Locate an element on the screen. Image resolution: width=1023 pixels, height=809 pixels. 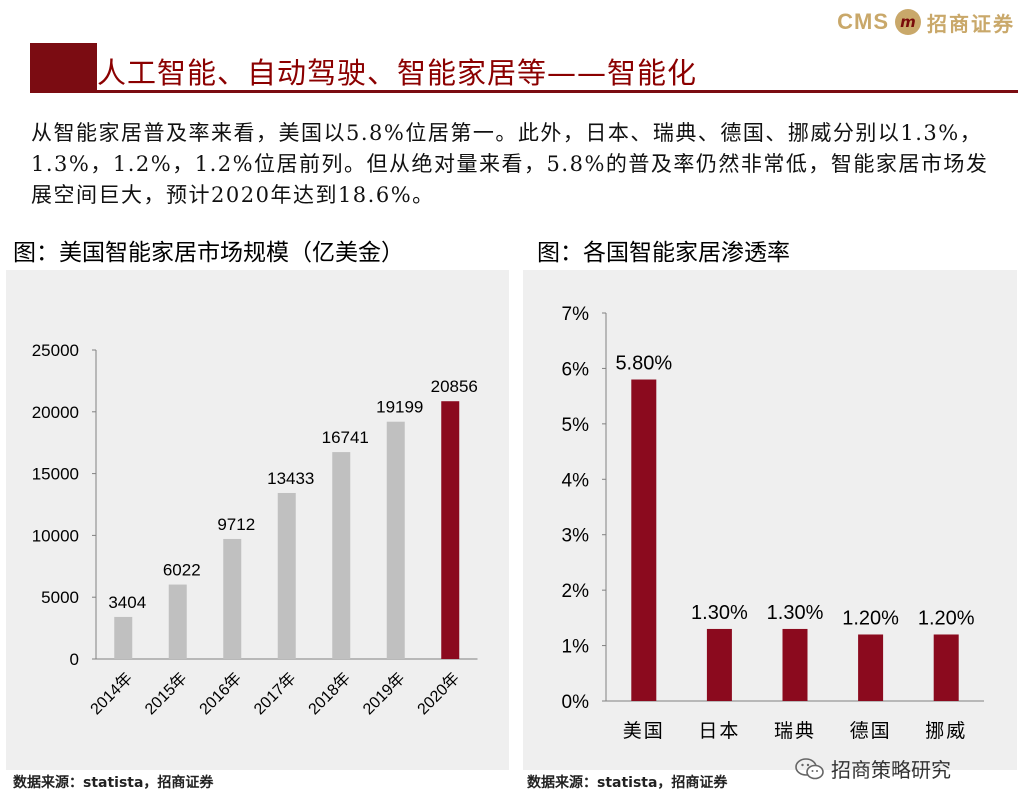
wechat-watermark: 招商策略研究 is located at coordinates (873, 768).